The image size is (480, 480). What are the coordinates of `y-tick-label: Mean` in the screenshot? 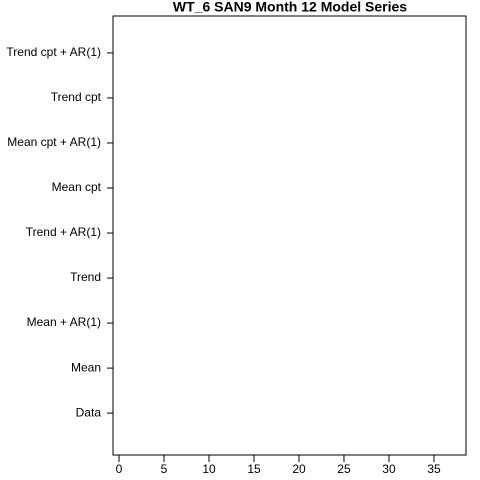 It's located at (86, 367).